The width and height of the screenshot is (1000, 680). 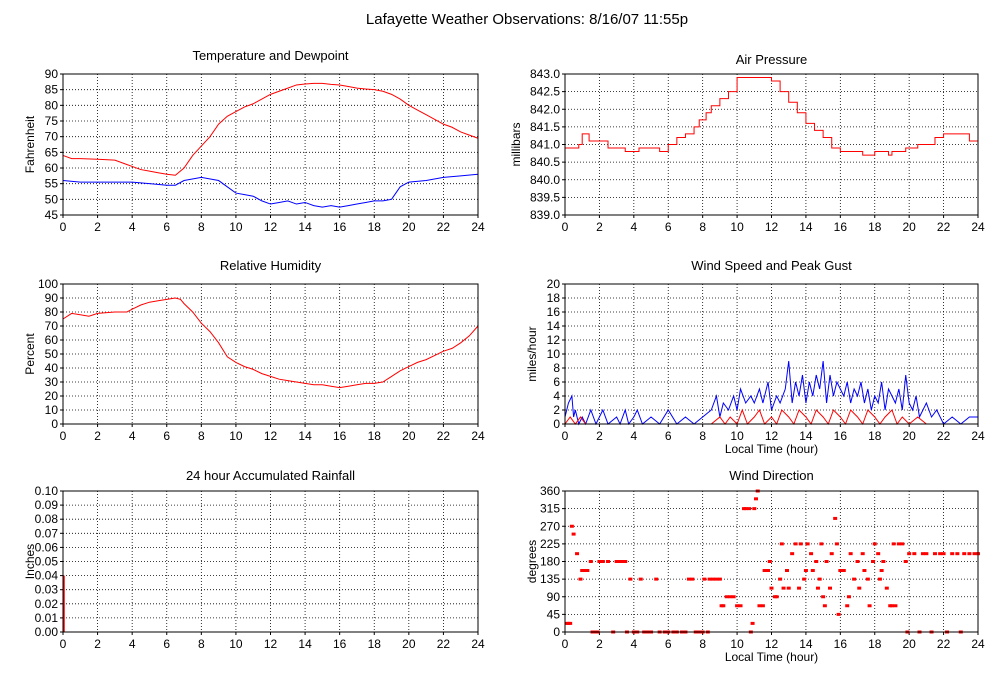 What do you see at coordinates (772, 644) in the screenshot?
I see `direction-xtick-label: 12` at bounding box center [772, 644].